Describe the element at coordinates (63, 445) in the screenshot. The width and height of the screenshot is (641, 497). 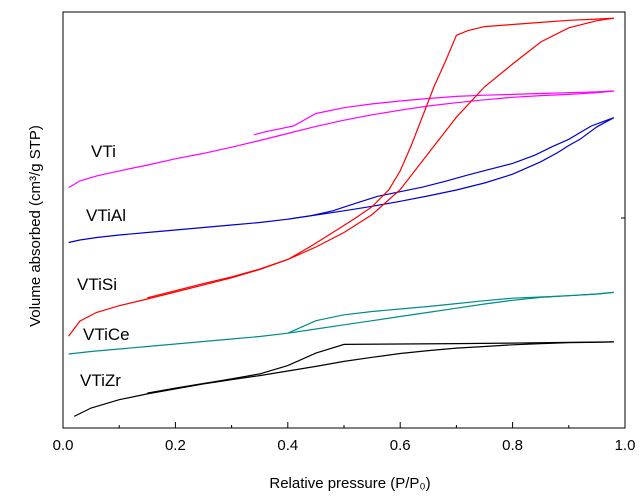
I see `x-tick-label: 0.0` at that location.